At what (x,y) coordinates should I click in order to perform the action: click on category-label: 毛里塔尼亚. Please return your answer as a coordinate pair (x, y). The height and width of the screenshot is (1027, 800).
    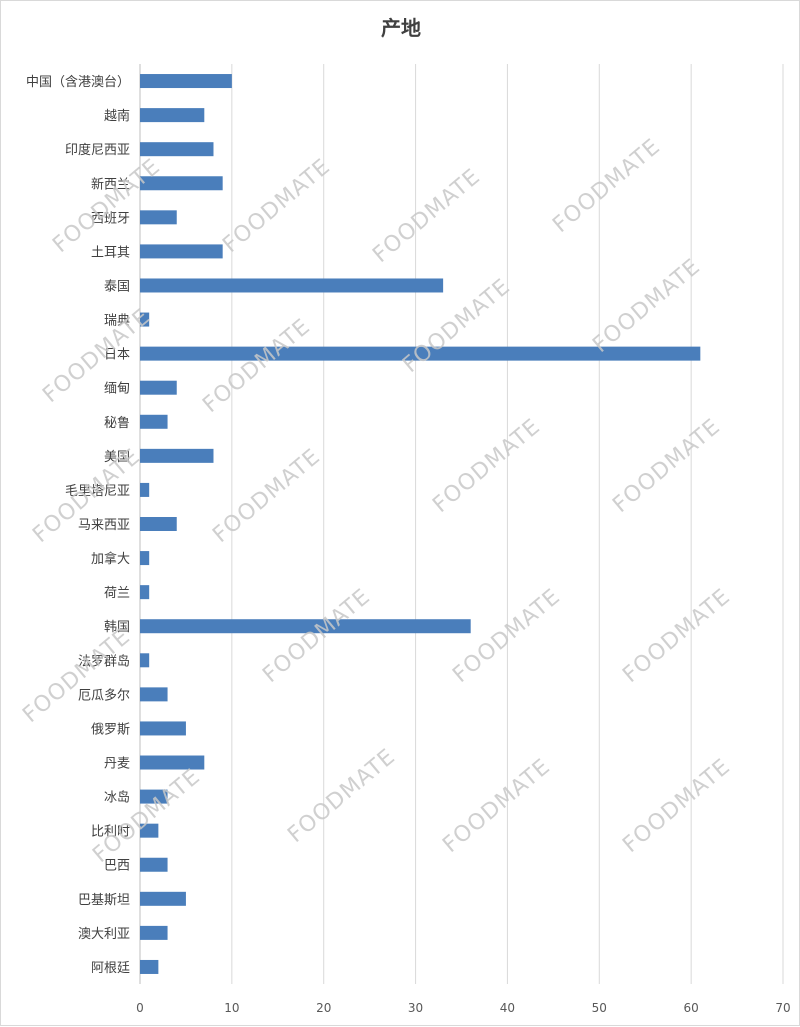
    Looking at the image, I should click on (97, 491).